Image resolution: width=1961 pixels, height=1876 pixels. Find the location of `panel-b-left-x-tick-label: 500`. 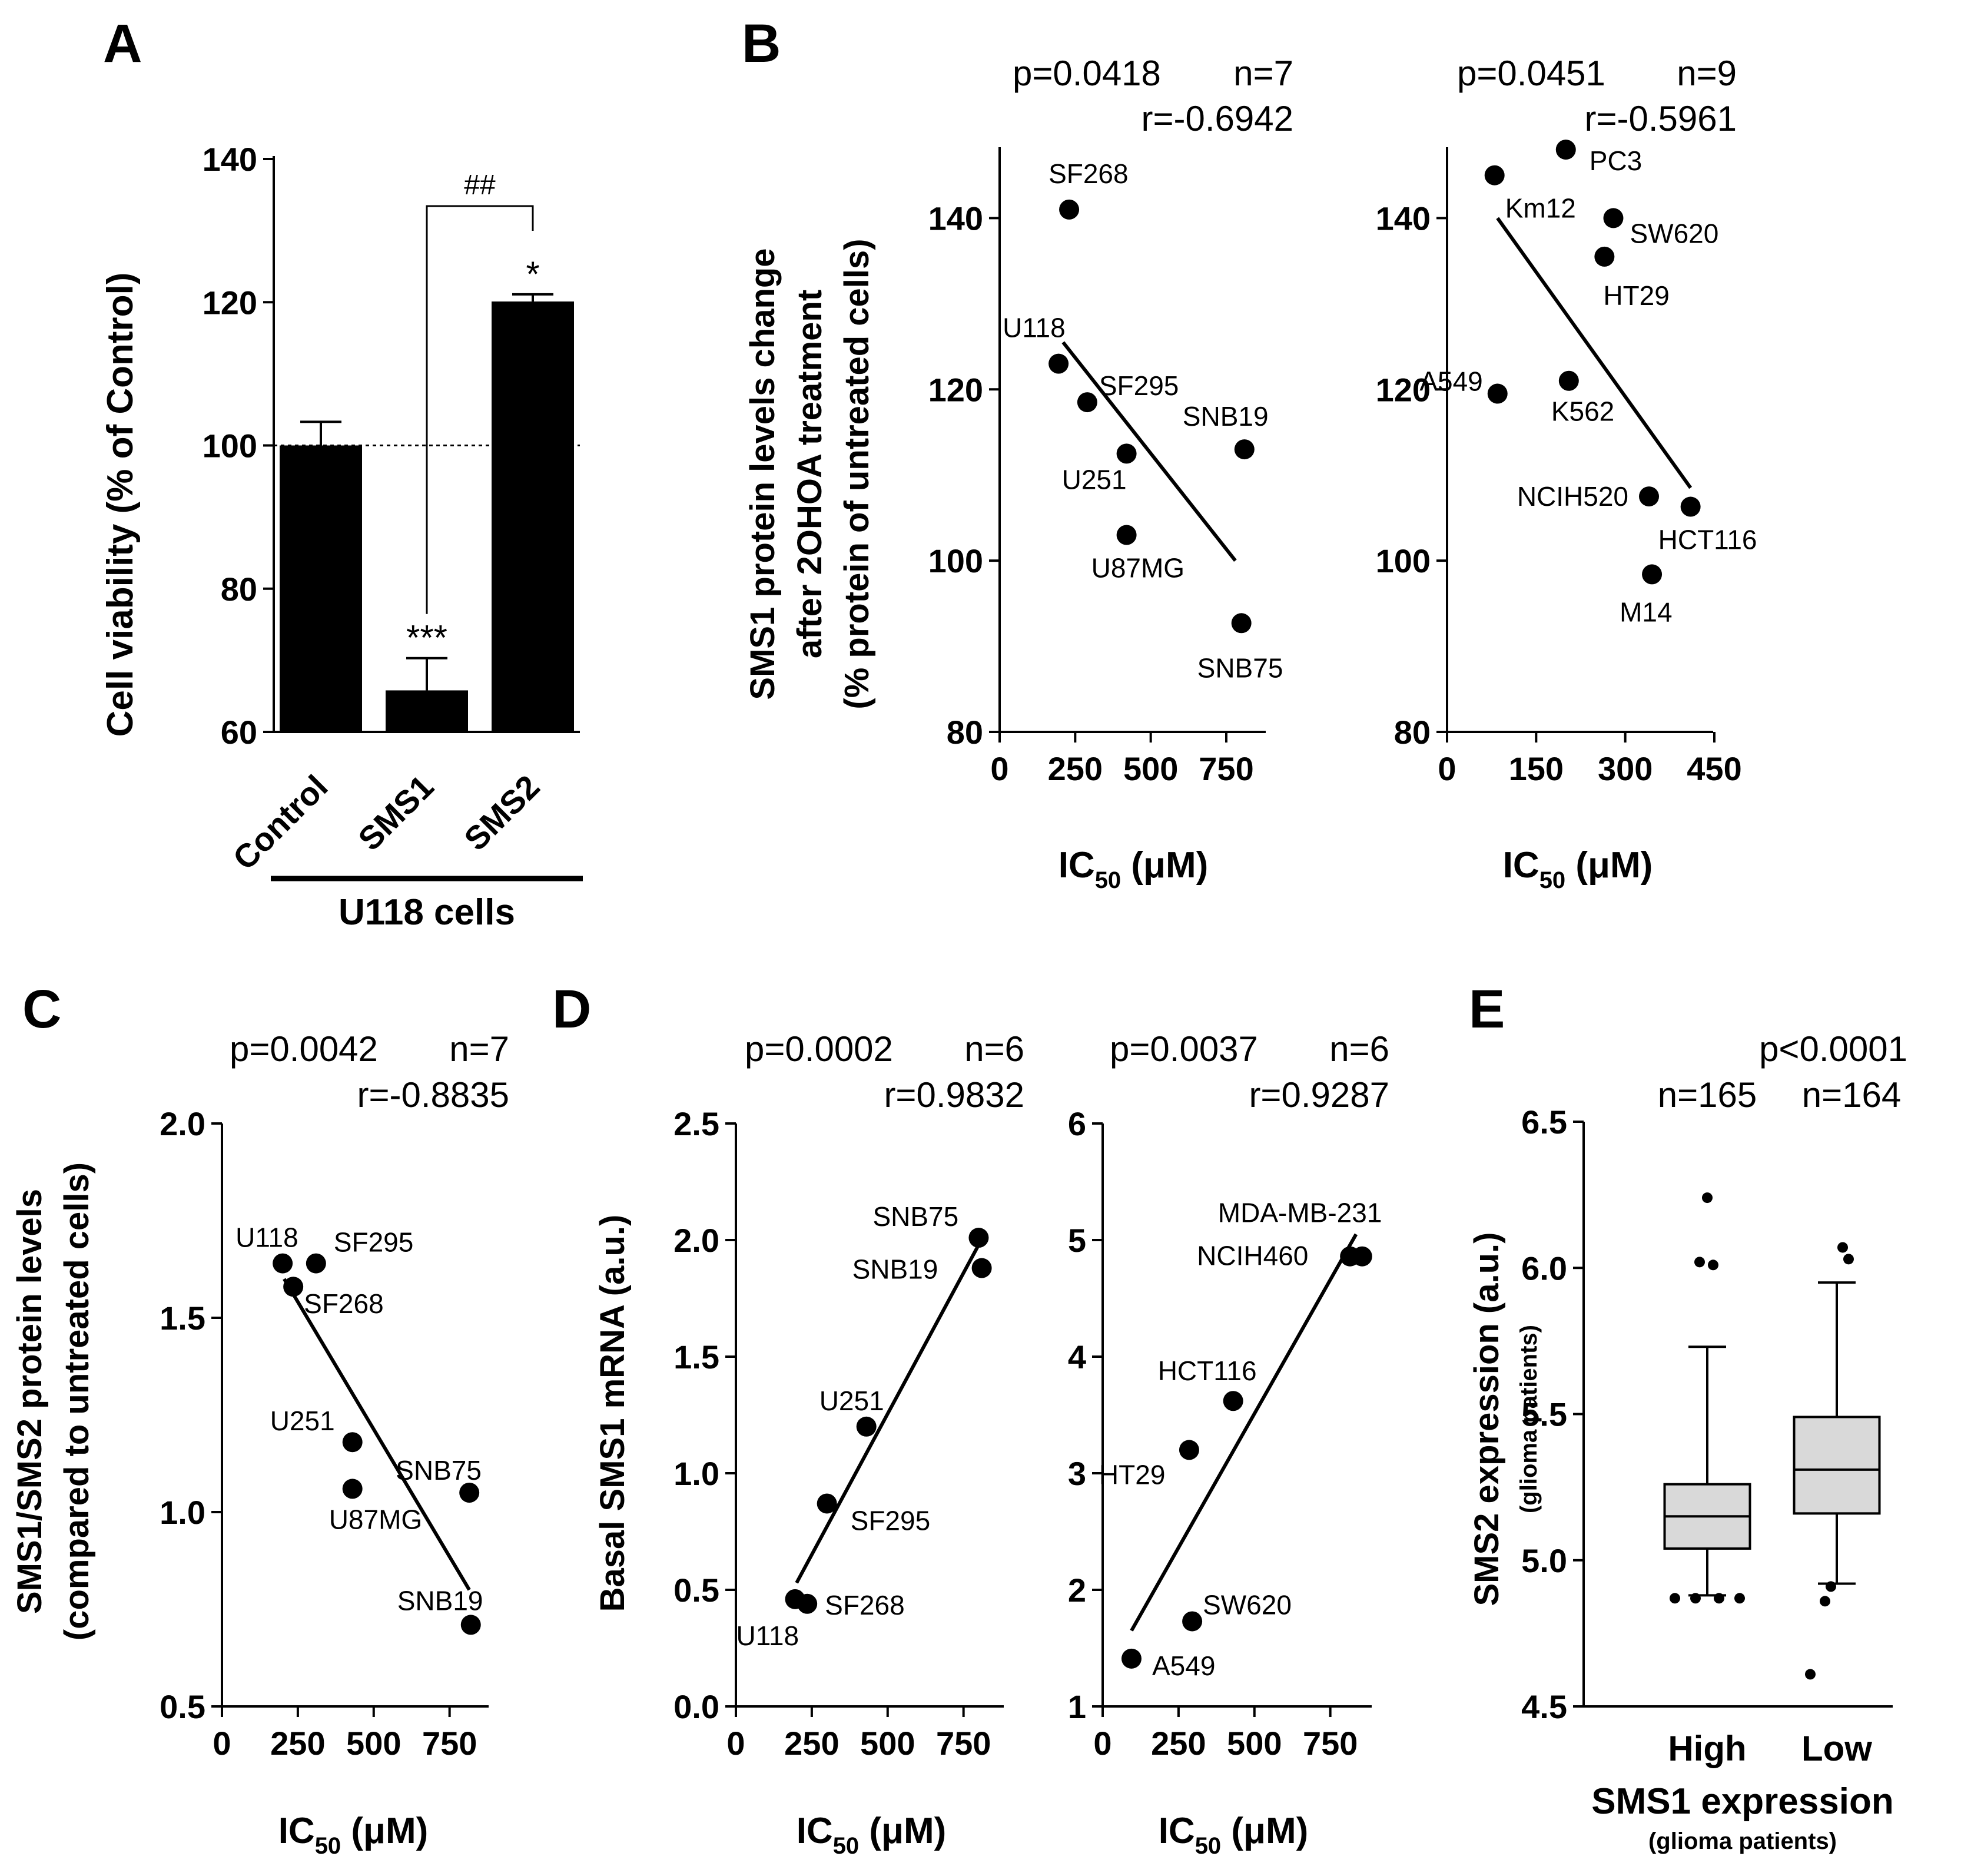

panel-b-left-x-tick-label: 500 is located at coordinates (1150, 768).